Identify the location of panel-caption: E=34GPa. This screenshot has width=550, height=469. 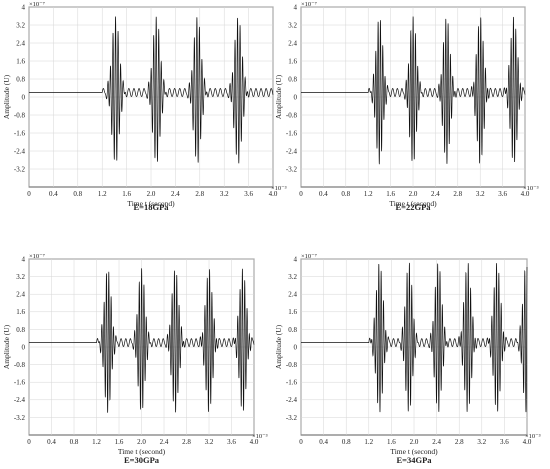
(414, 460).